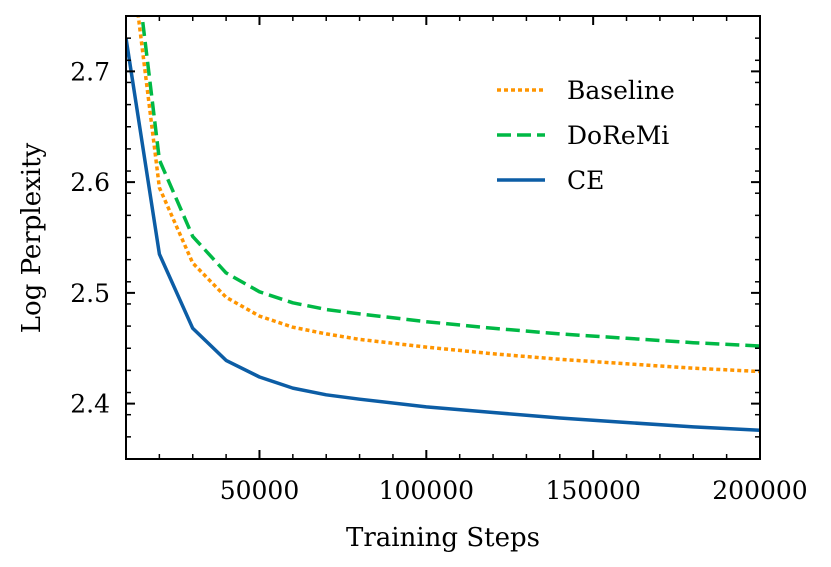  I want to click on y-tick-label: 2.6, so click(90, 182).